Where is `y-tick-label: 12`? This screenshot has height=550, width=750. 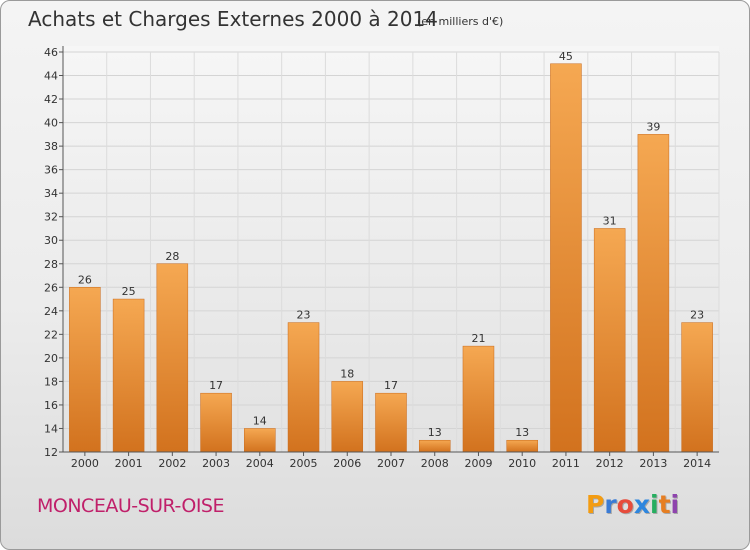
y-tick-label: 12 is located at coordinates (51, 452).